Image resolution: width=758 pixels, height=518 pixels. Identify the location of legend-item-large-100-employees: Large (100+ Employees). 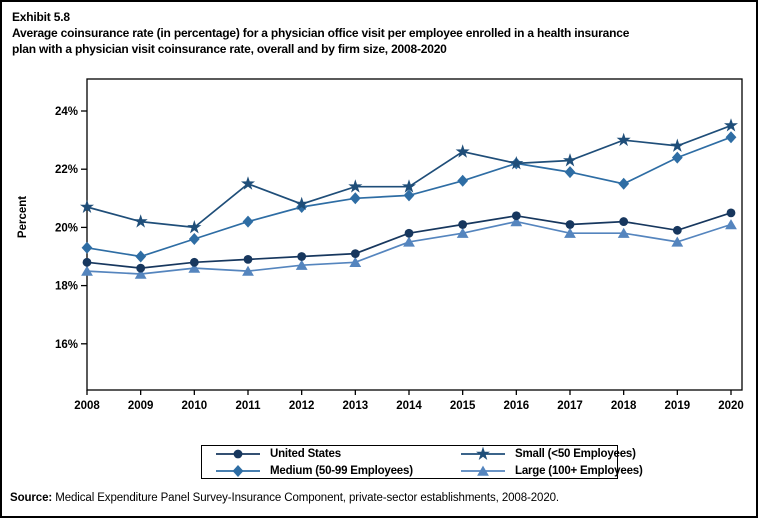
(551, 471).